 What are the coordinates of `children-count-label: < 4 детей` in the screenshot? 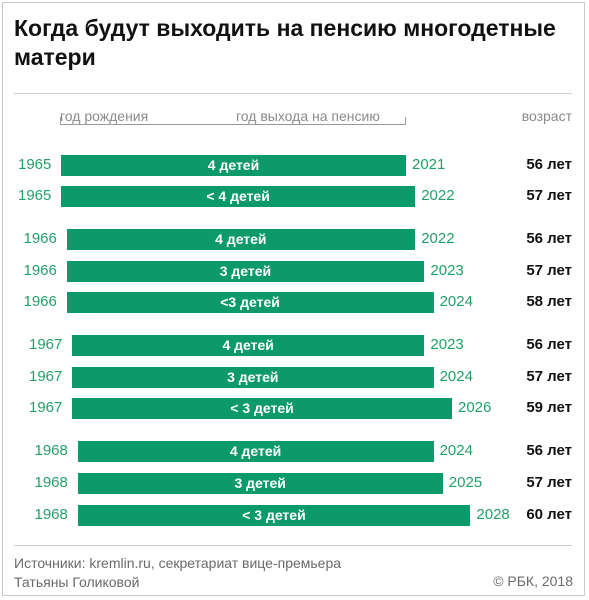 It's located at (238, 196).